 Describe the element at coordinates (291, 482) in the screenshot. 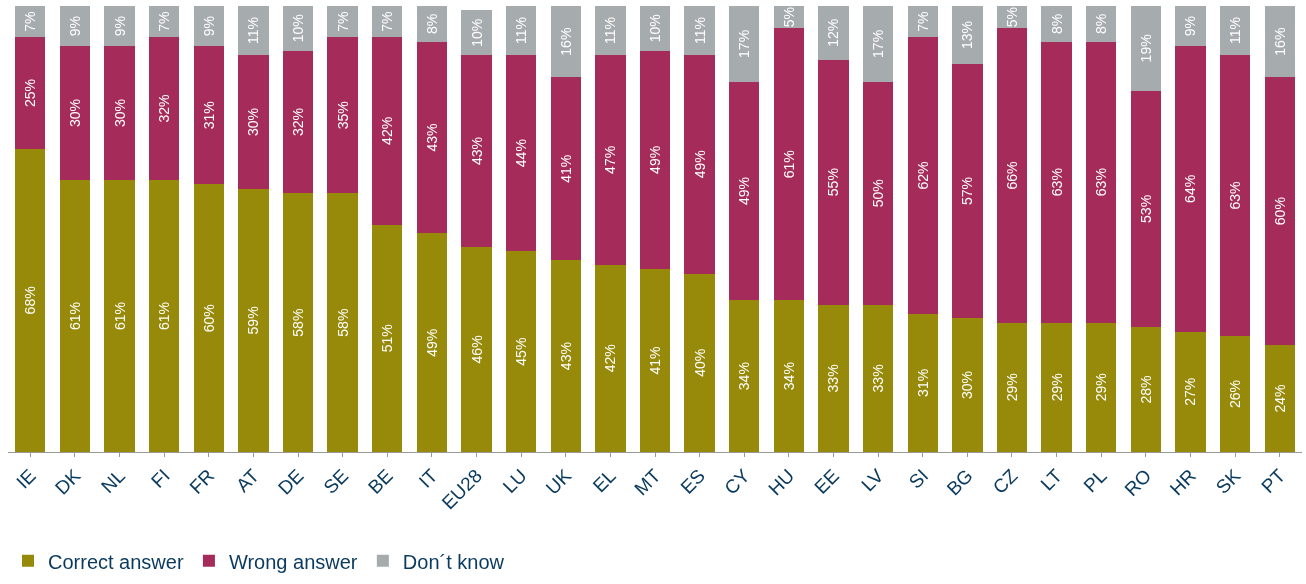

I see `x-tick-label: DE` at that location.